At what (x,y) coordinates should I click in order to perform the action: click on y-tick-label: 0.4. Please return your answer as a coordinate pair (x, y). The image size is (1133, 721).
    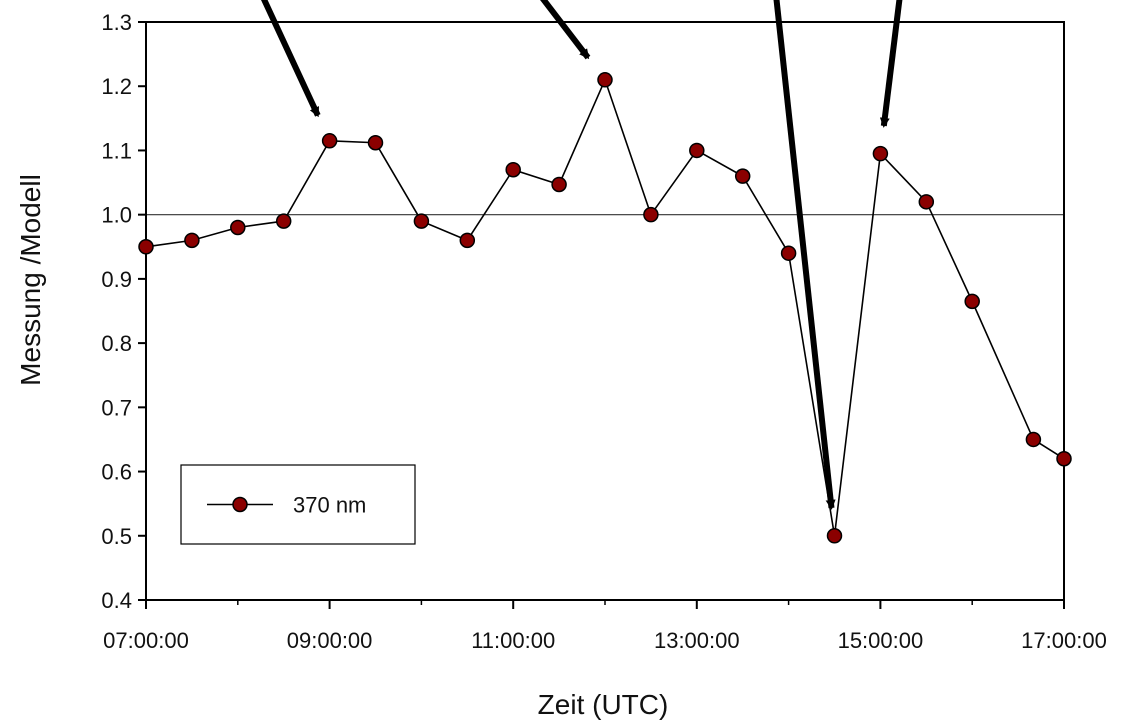
    Looking at the image, I should click on (116, 600).